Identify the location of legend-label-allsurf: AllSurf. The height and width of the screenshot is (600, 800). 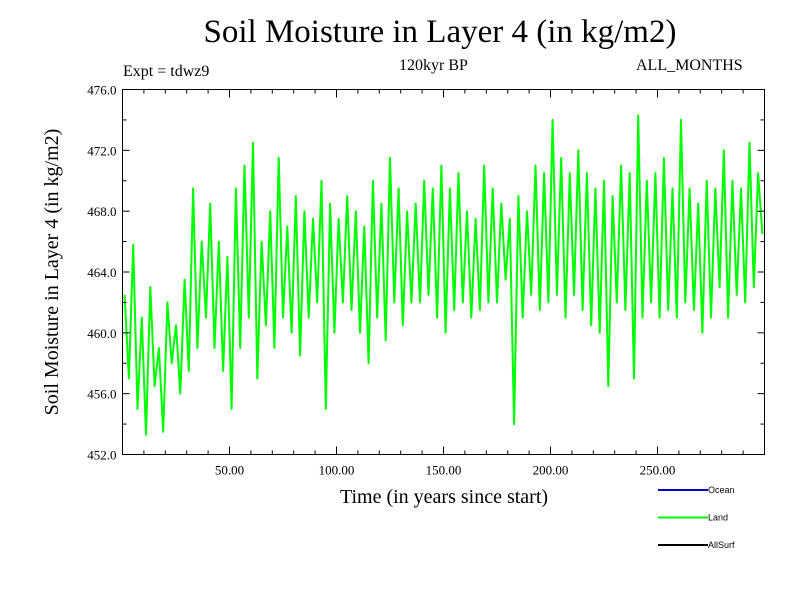
(721, 545).